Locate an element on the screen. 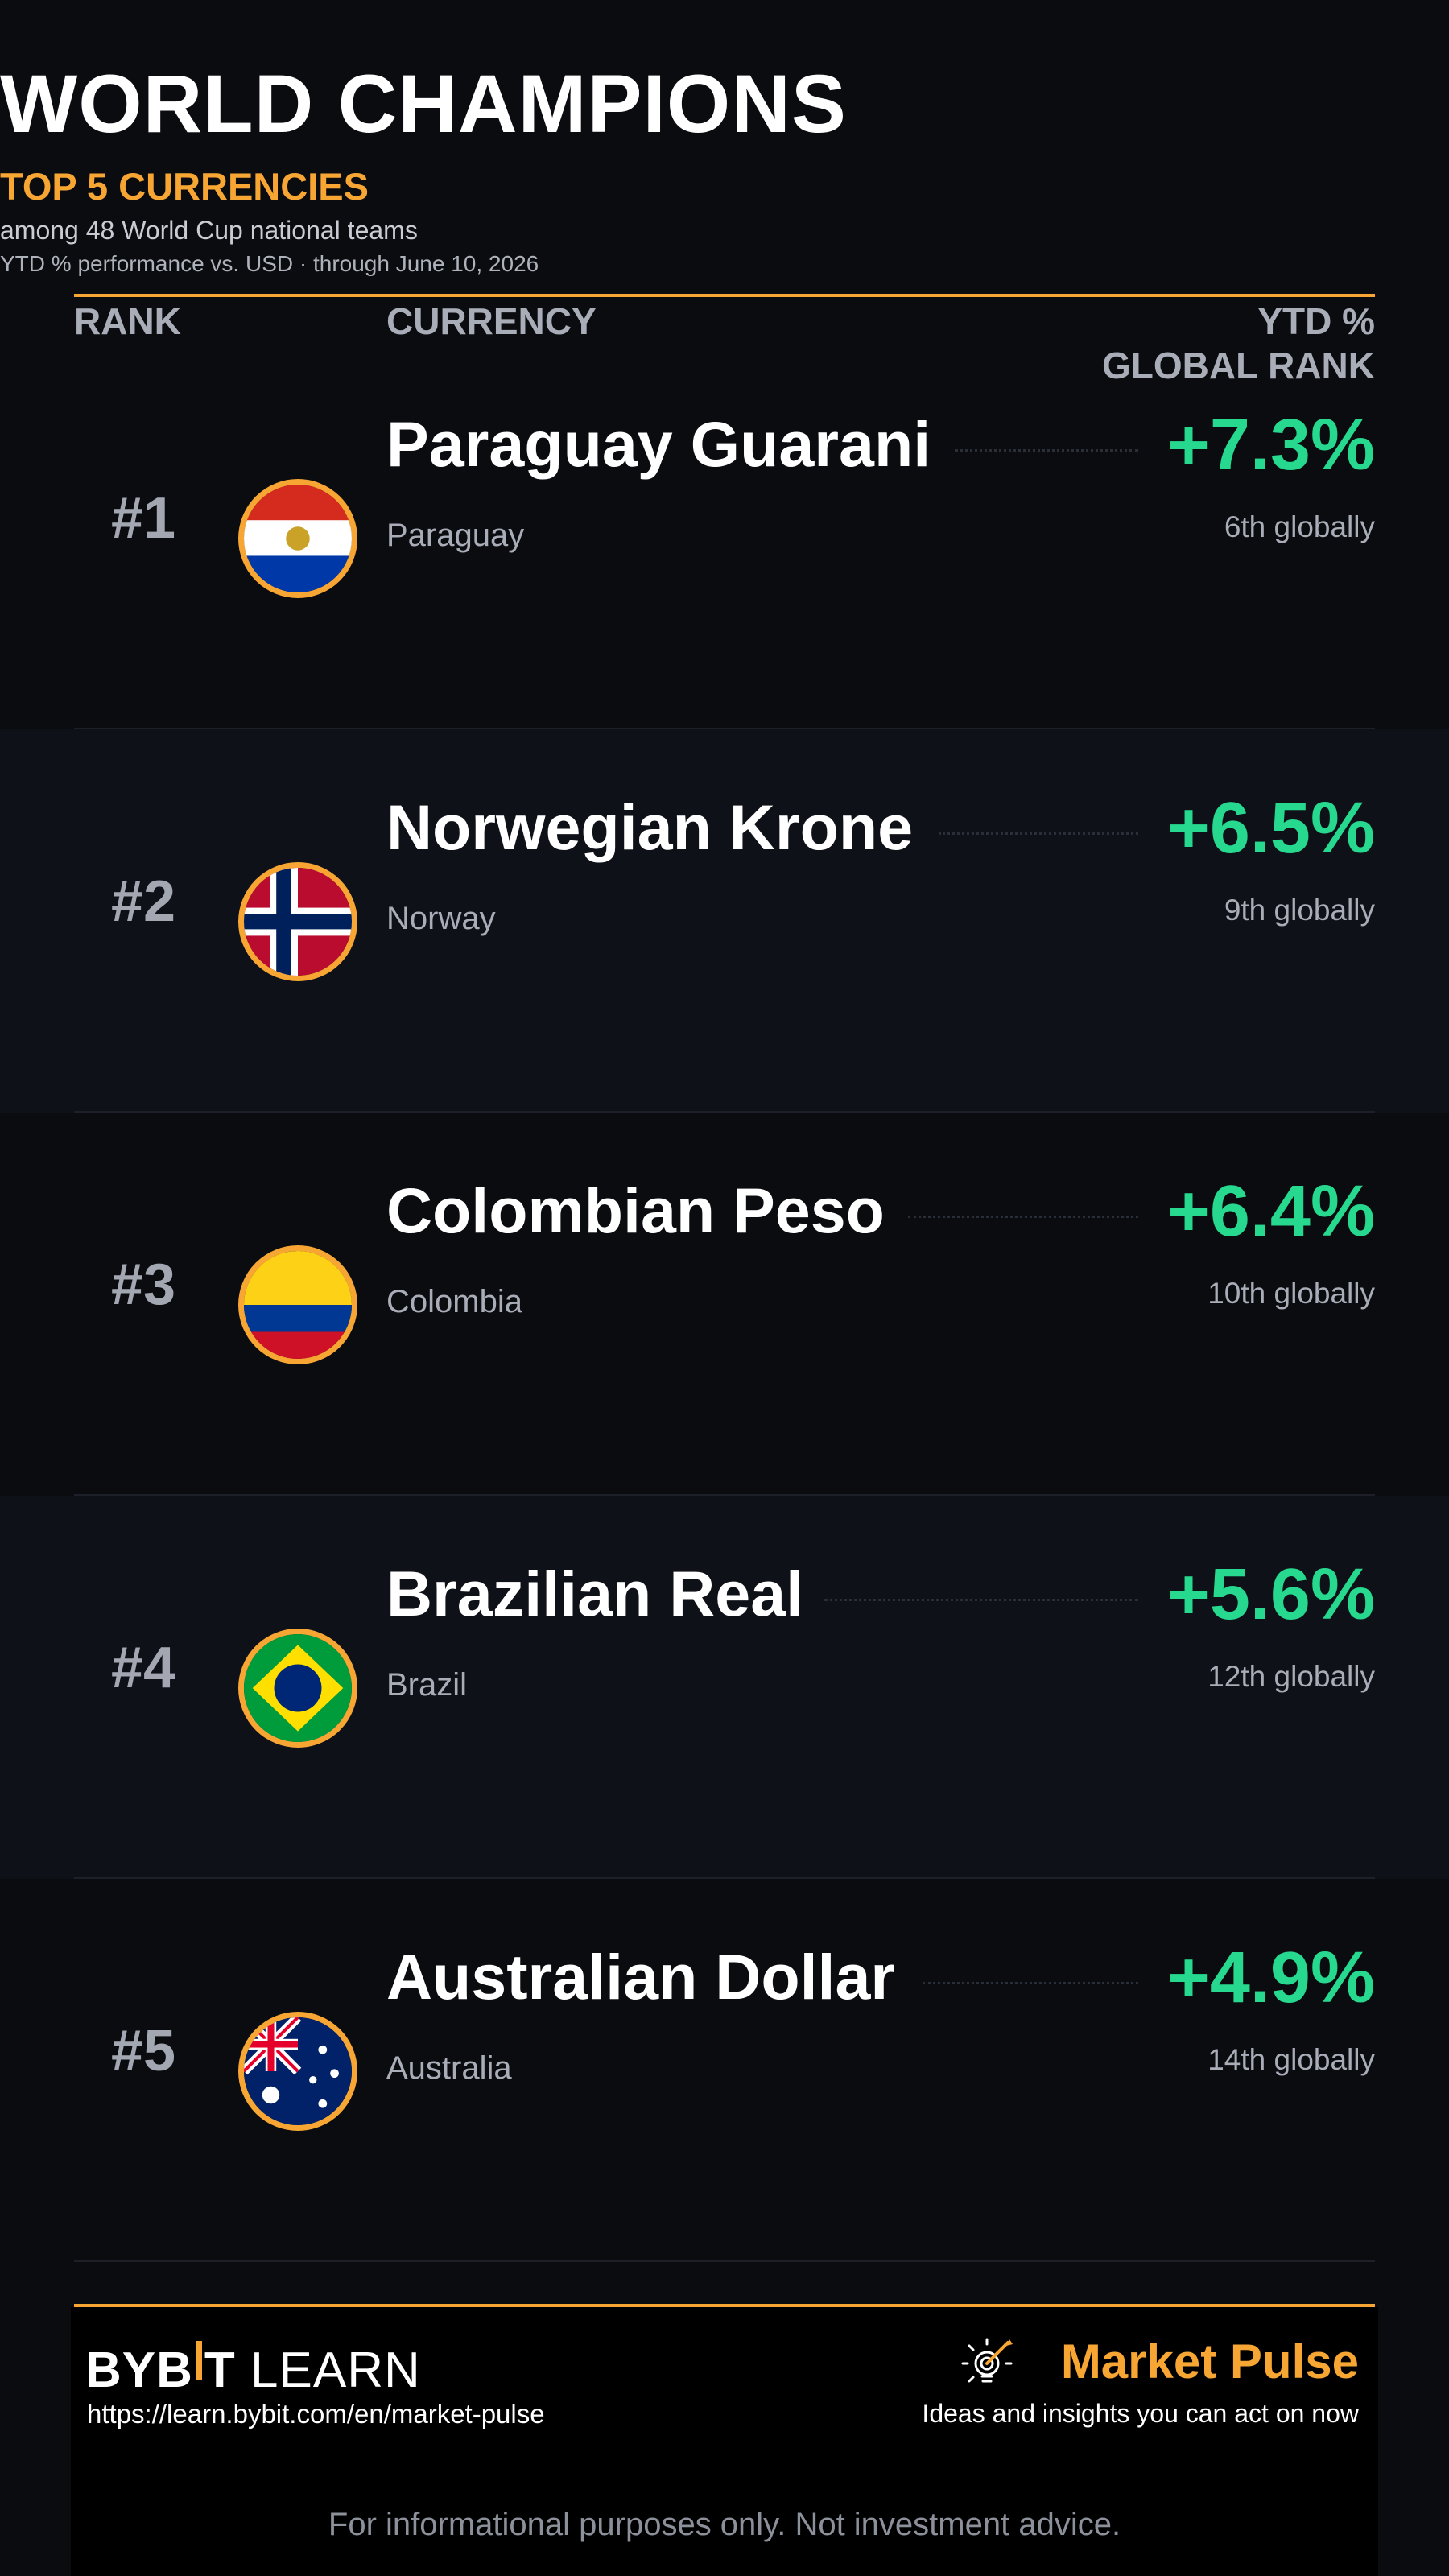 The width and height of the screenshot is (1449, 2576). country-name: Australia is located at coordinates (449, 2068).